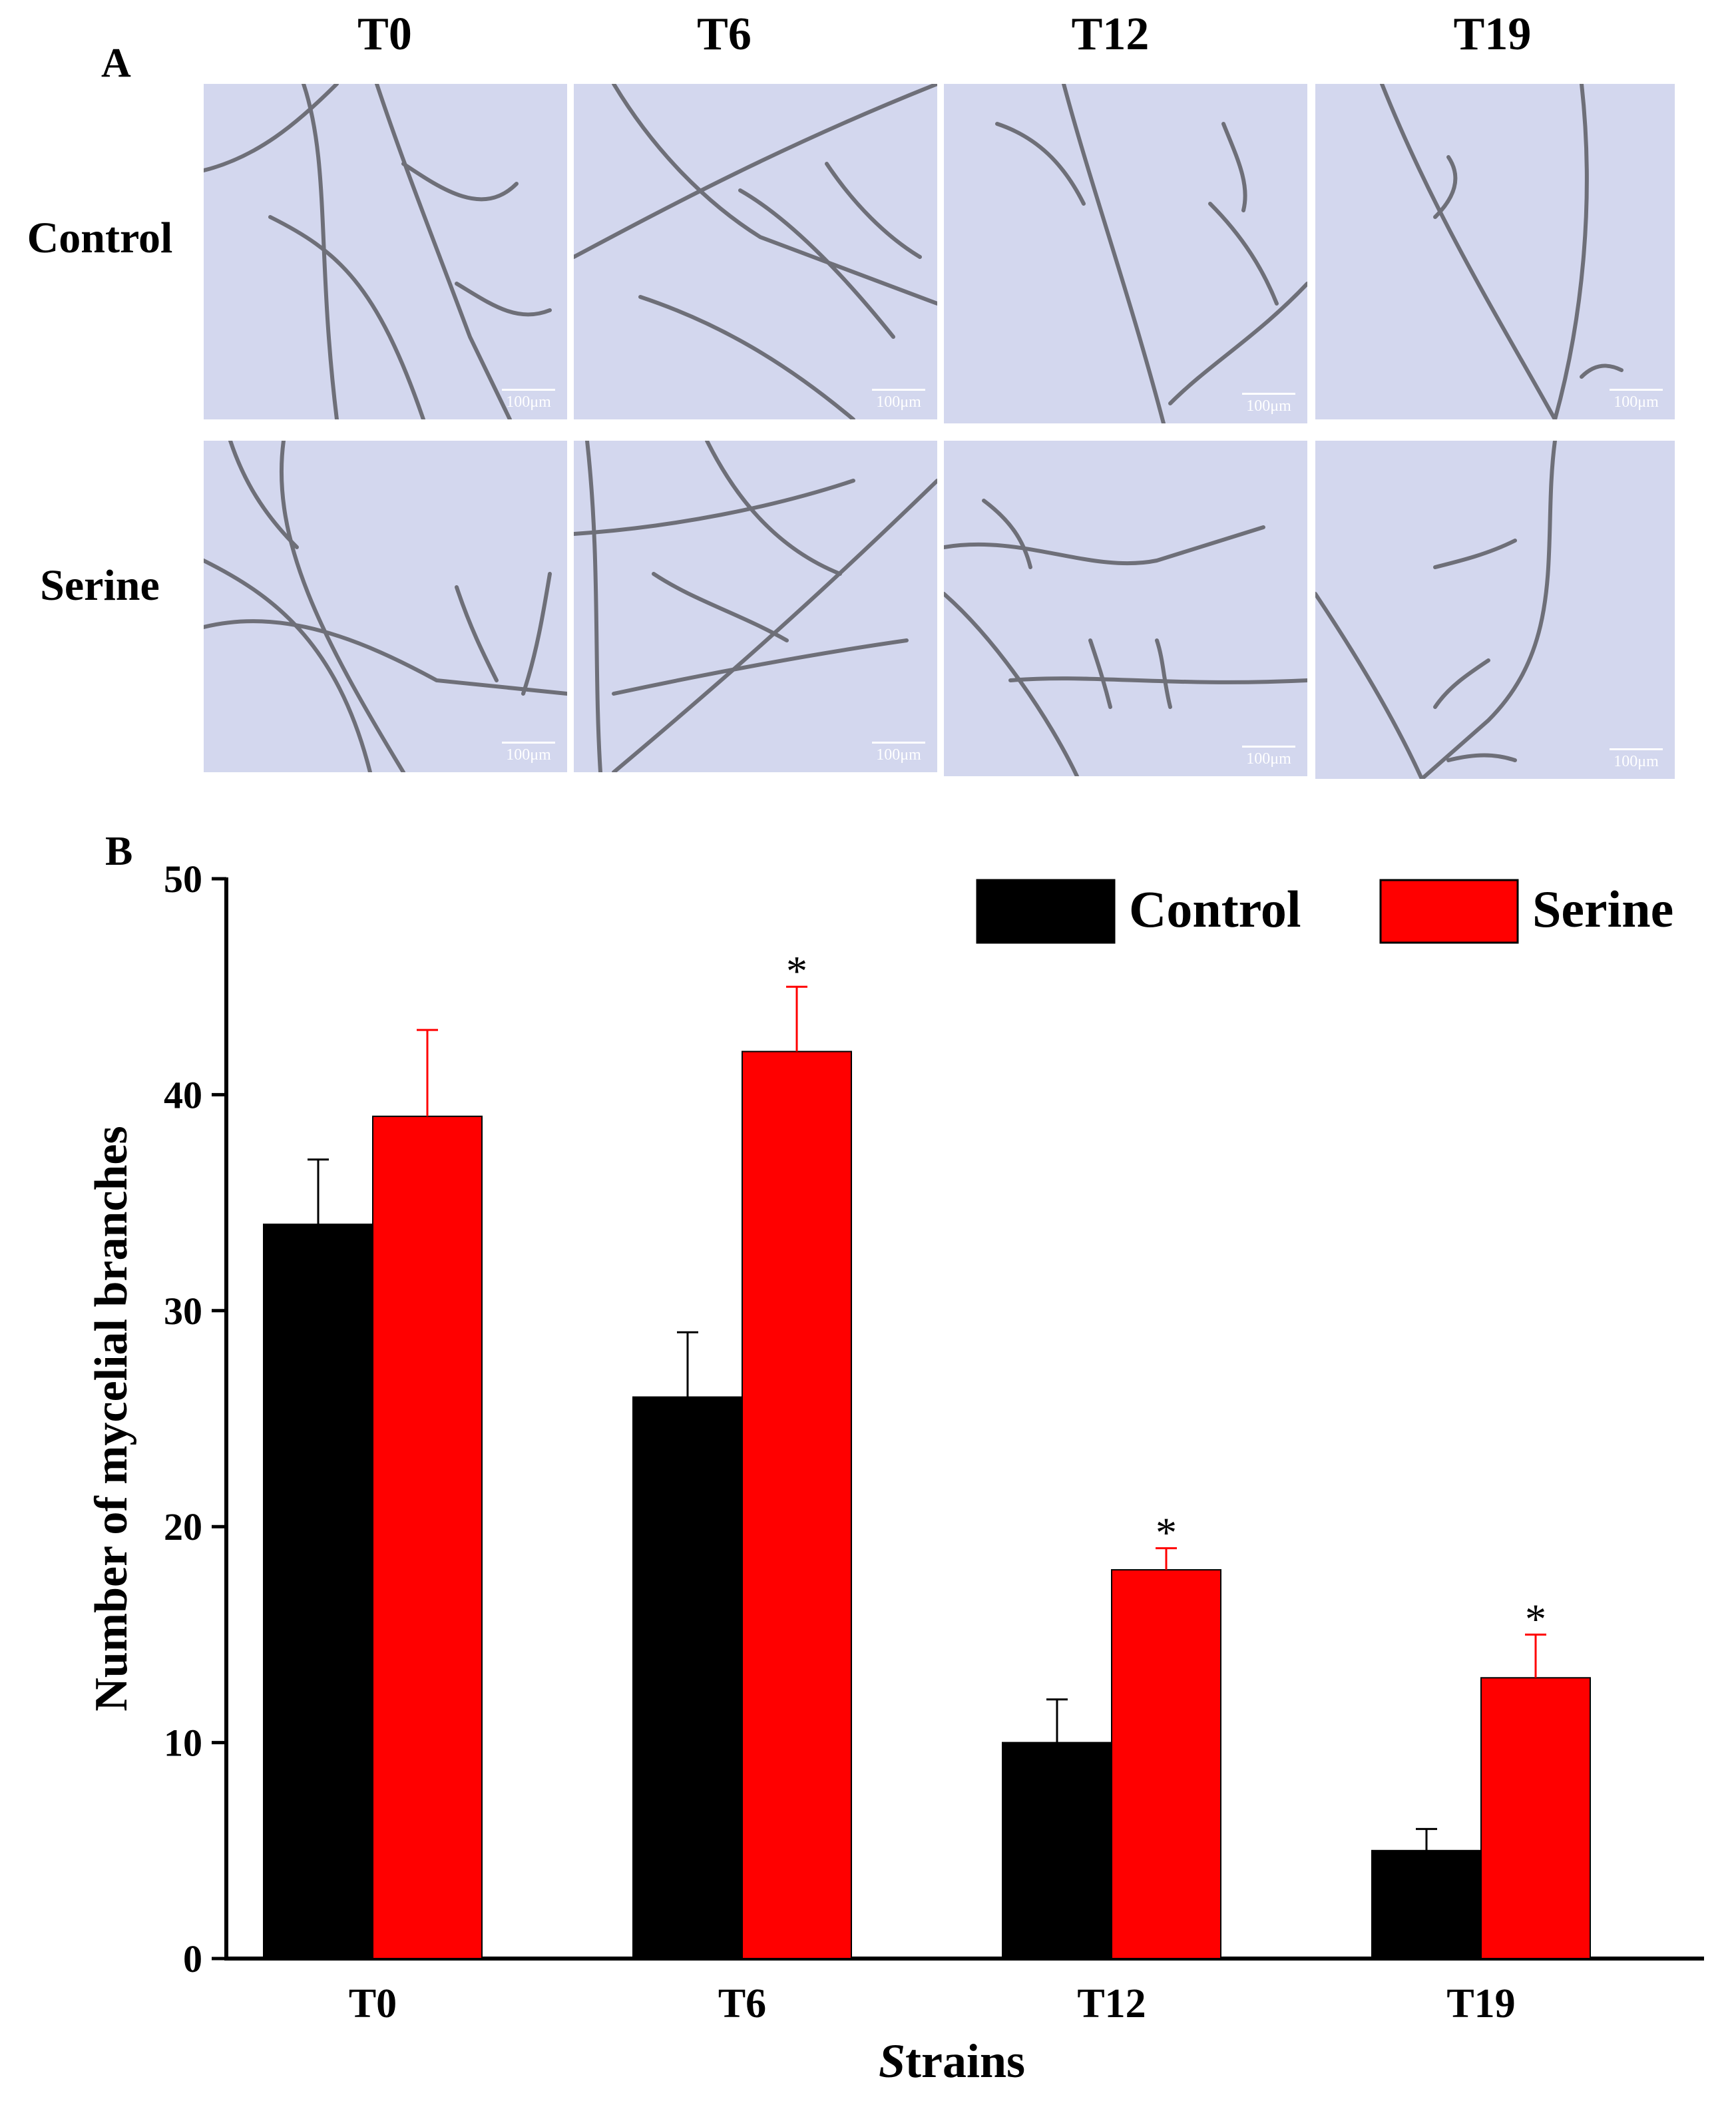  What do you see at coordinates (192, 1959) in the screenshot?
I see `y-tick-label: 0` at bounding box center [192, 1959].